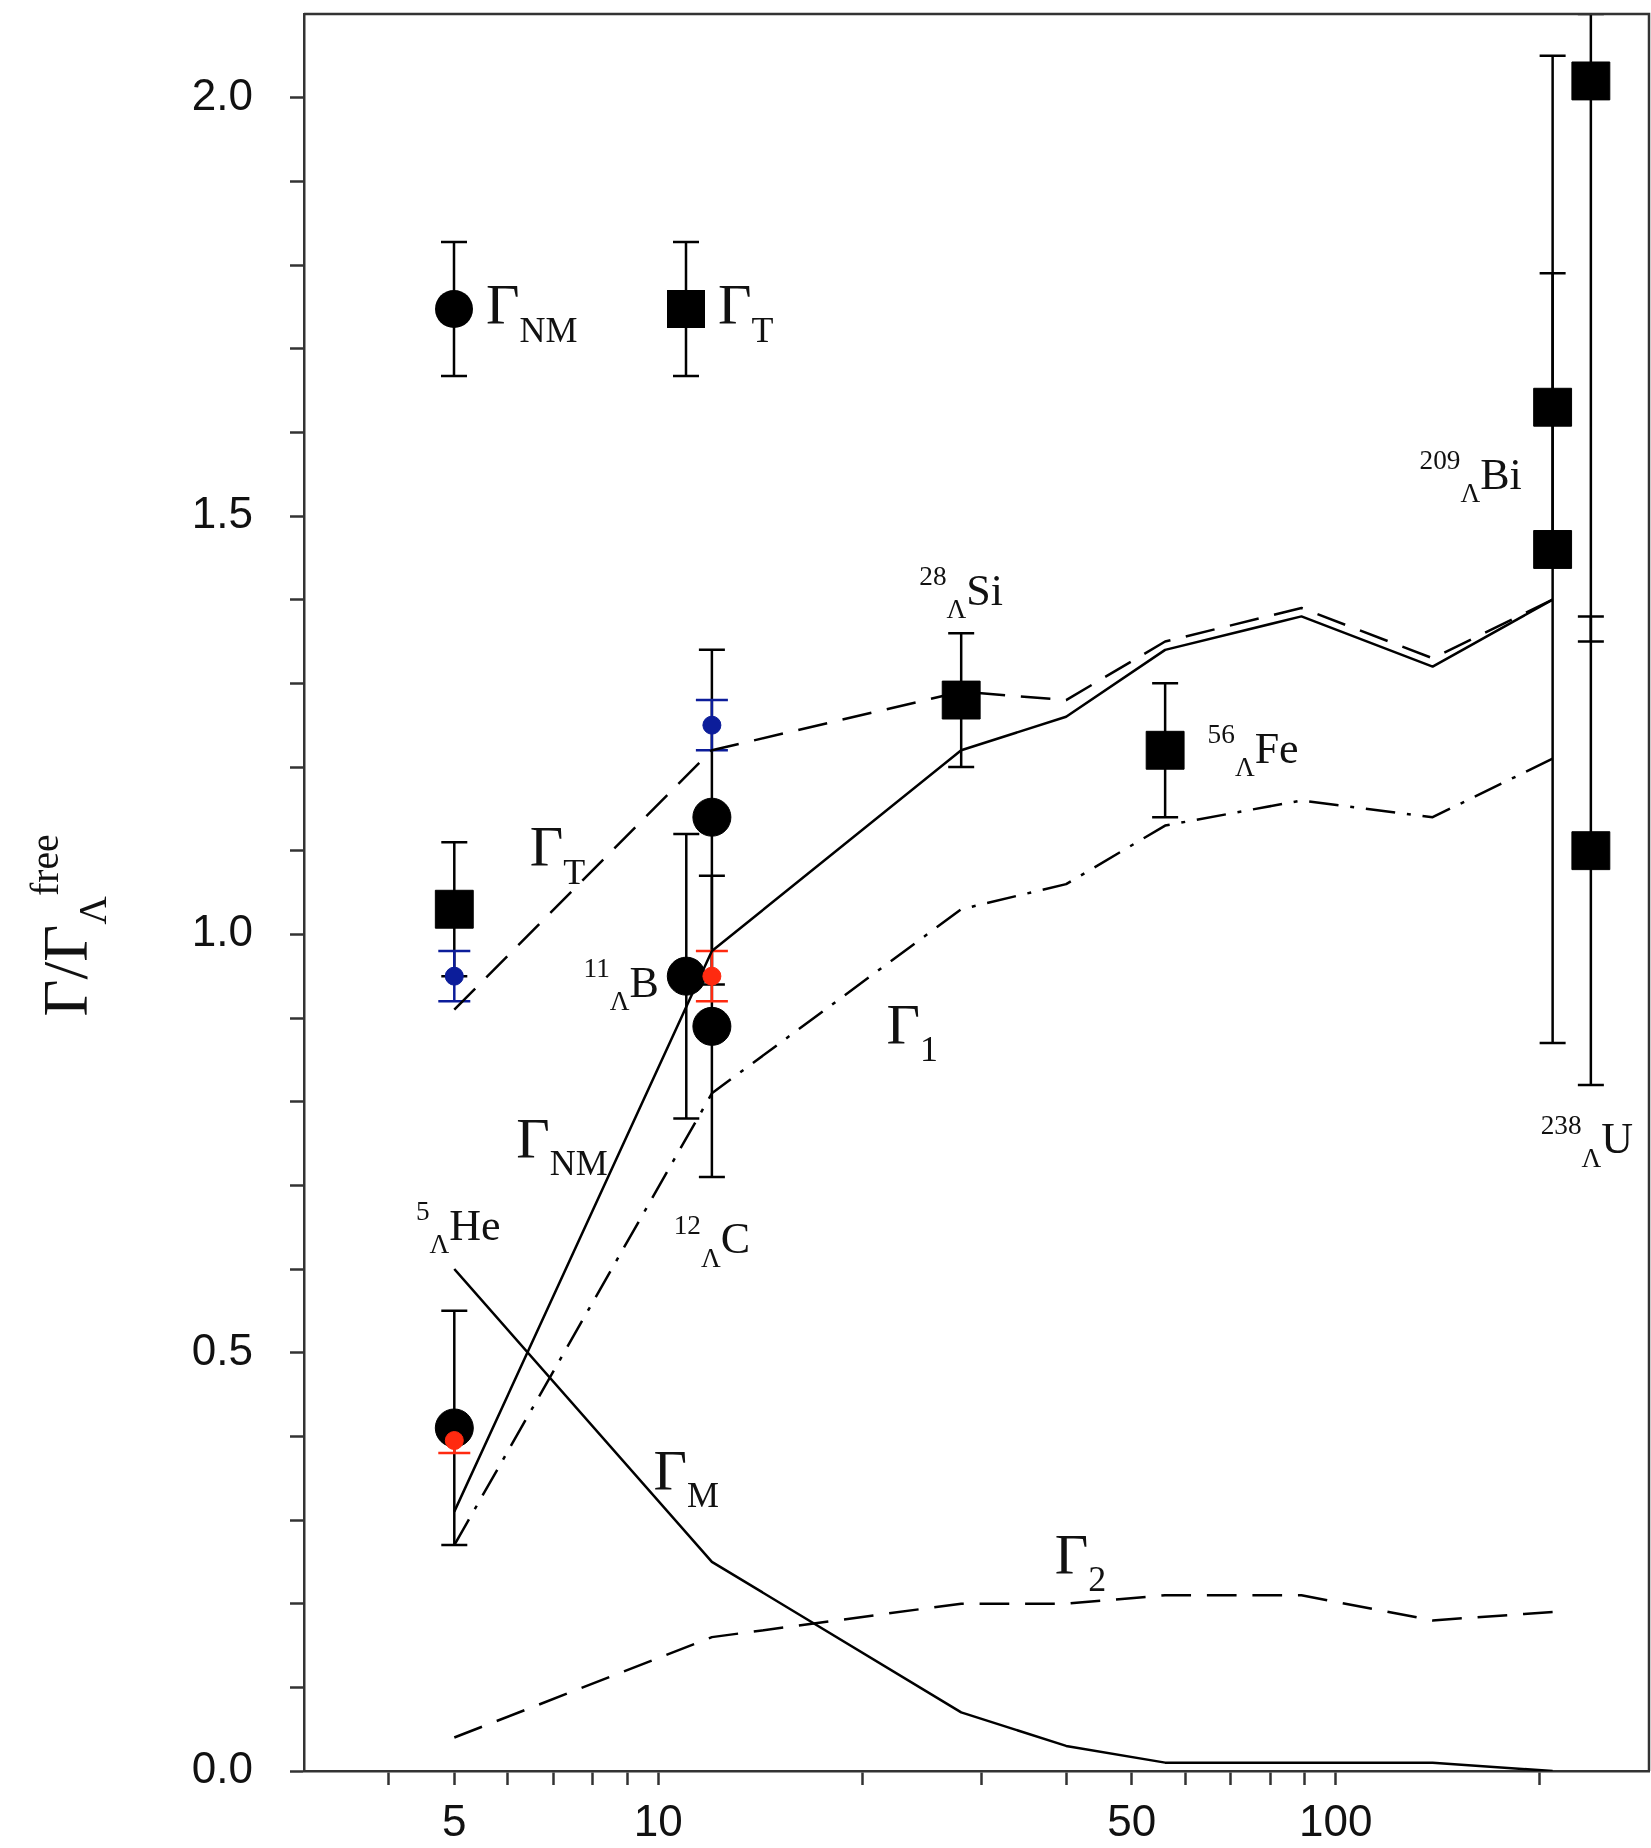 The image size is (1651, 1848). Describe the element at coordinates (1132, 1820) in the screenshot. I see `x-tick-label: 50` at that location.